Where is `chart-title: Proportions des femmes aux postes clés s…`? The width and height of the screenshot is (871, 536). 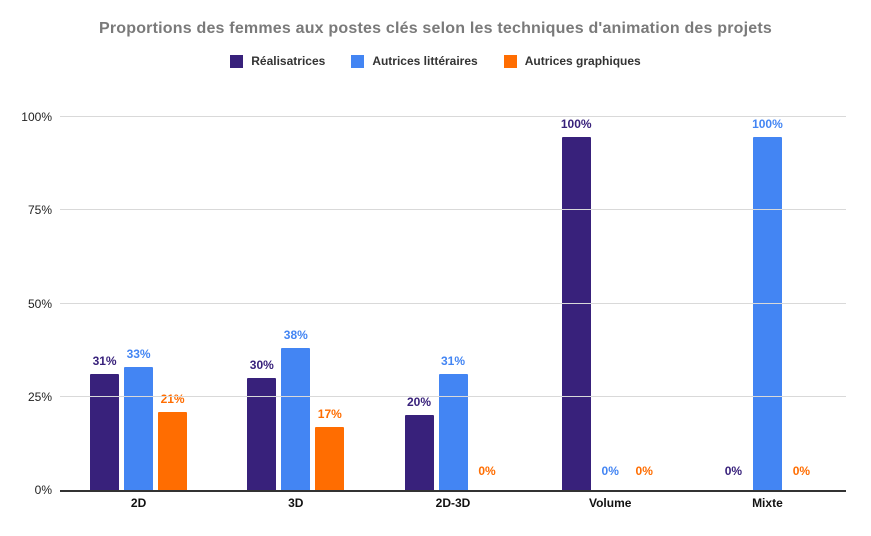
chart-title: Proportions des femmes aux postes clés s… is located at coordinates (435, 28).